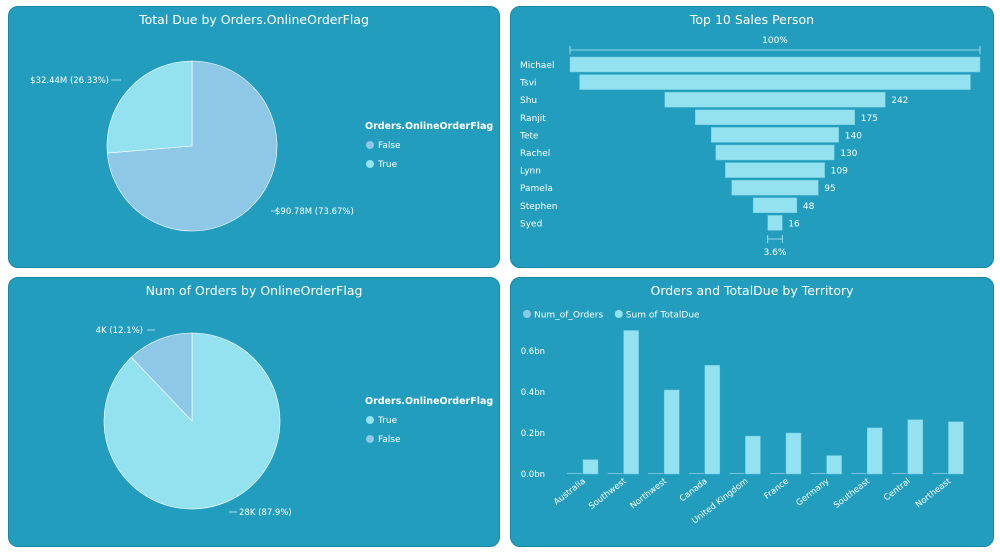 The height and width of the screenshot is (557, 1000). I want to click on x-tick-label: Northwest, so click(648, 493).